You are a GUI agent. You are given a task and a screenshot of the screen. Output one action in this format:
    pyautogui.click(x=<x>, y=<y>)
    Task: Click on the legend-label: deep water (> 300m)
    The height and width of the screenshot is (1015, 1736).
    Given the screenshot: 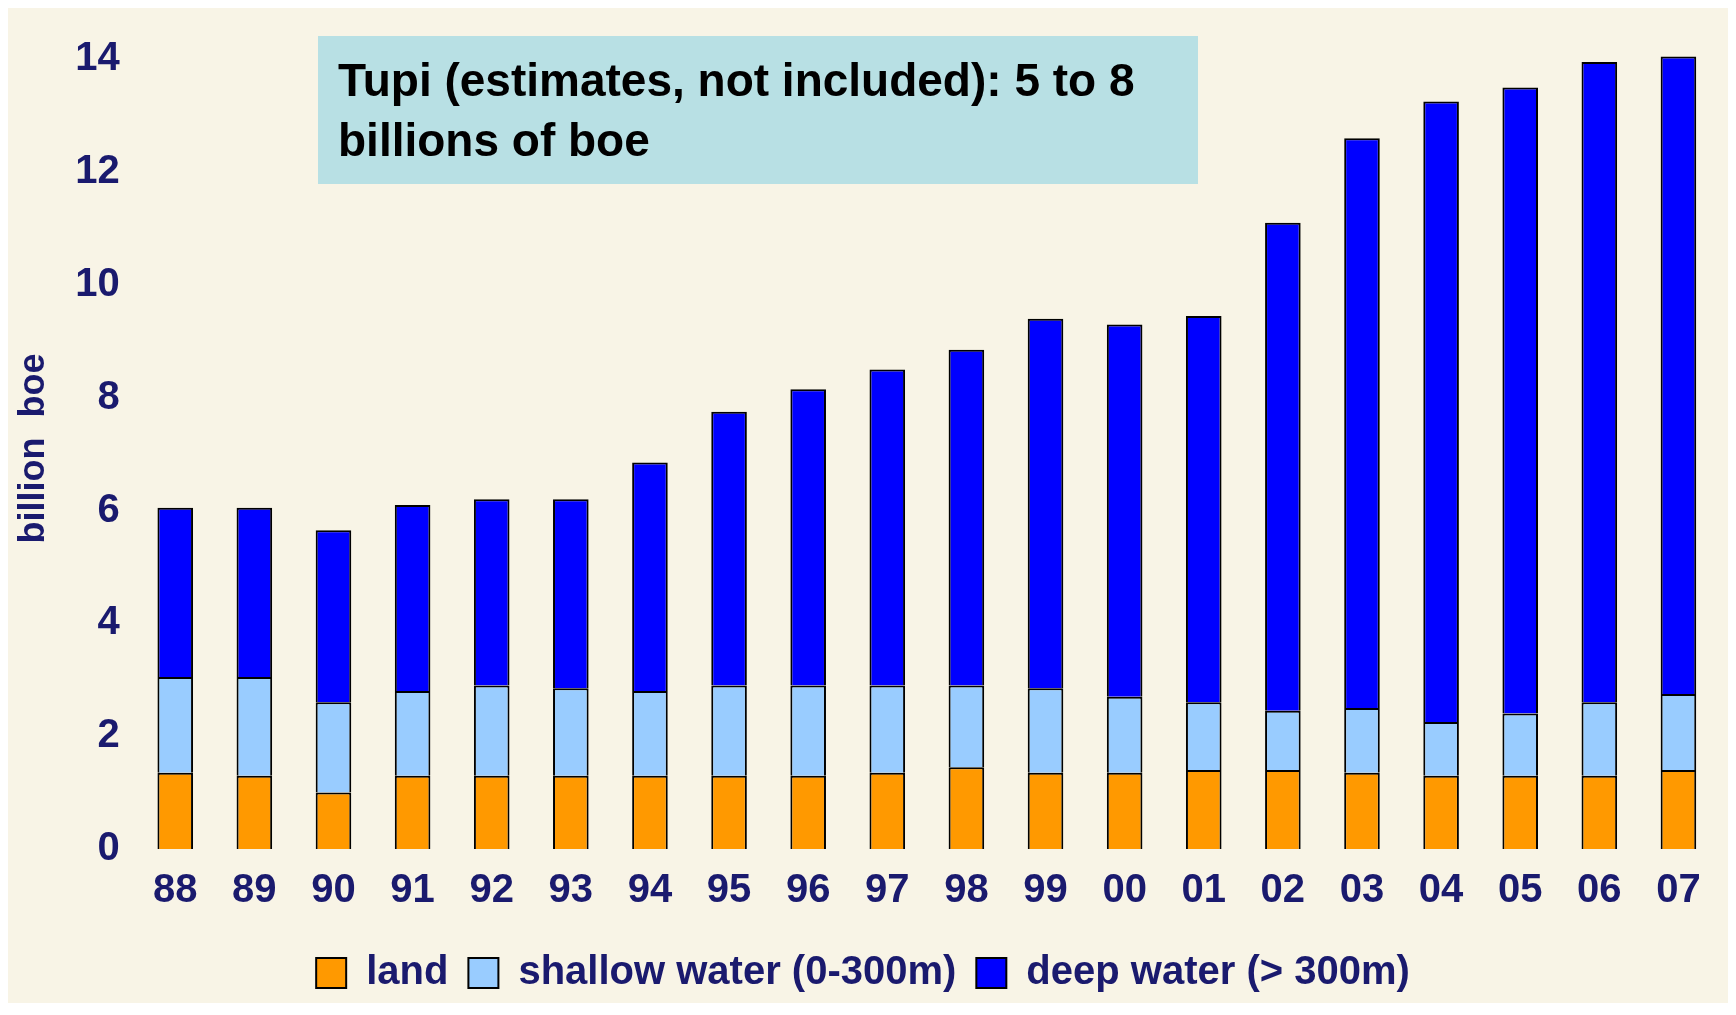 What is the action you would take?
    pyautogui.click(x=1218, y=970)
    